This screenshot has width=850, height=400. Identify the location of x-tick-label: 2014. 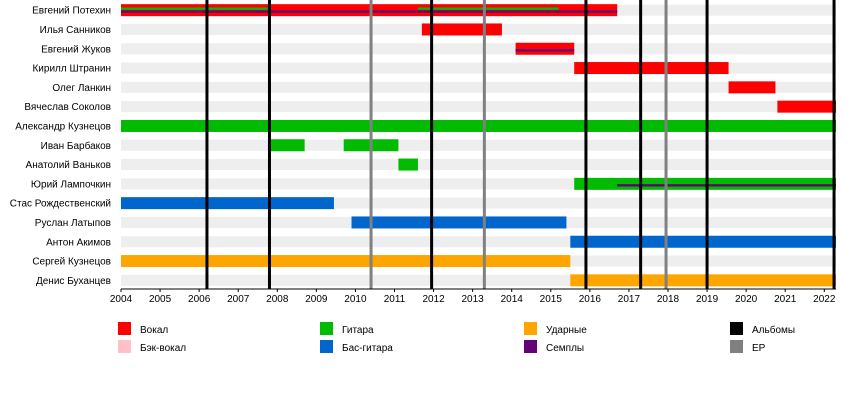
(512, 299).